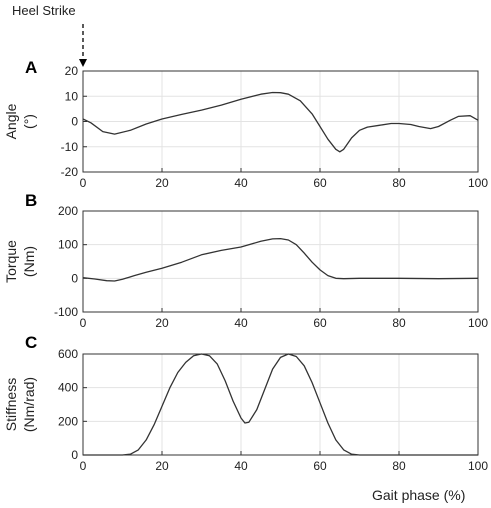 The height and width of the screenshot is (508, 491). I want to click on y-tick-label: 20, so click(72, 71).